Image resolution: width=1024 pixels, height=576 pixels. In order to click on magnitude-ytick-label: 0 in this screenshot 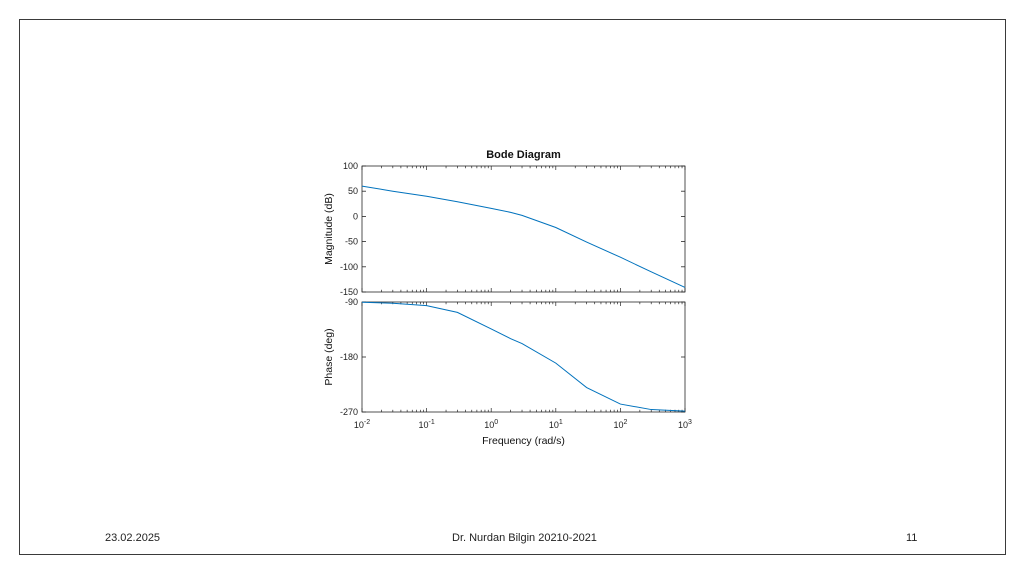, I will do `click(355, 216)`.